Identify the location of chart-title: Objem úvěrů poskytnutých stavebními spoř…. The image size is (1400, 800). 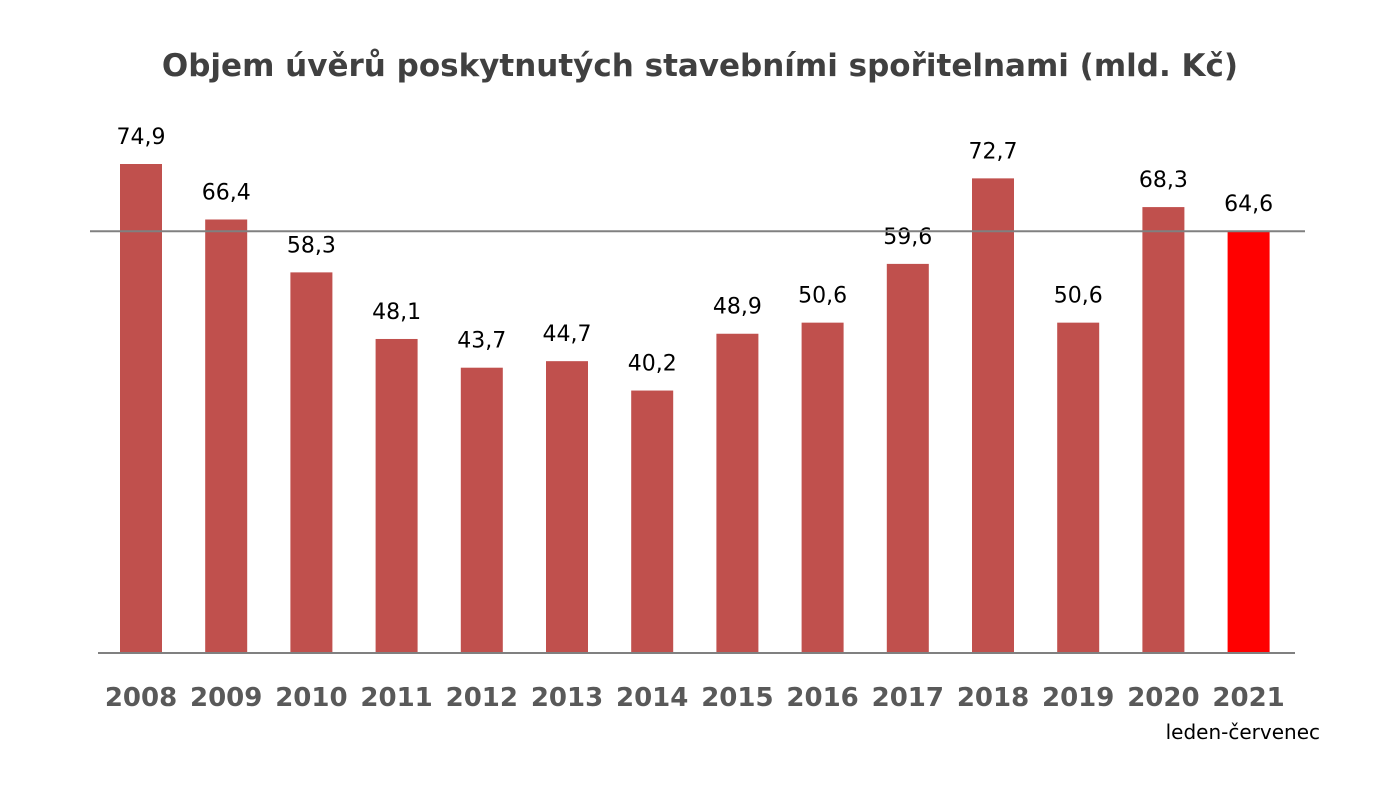
(700, 66).